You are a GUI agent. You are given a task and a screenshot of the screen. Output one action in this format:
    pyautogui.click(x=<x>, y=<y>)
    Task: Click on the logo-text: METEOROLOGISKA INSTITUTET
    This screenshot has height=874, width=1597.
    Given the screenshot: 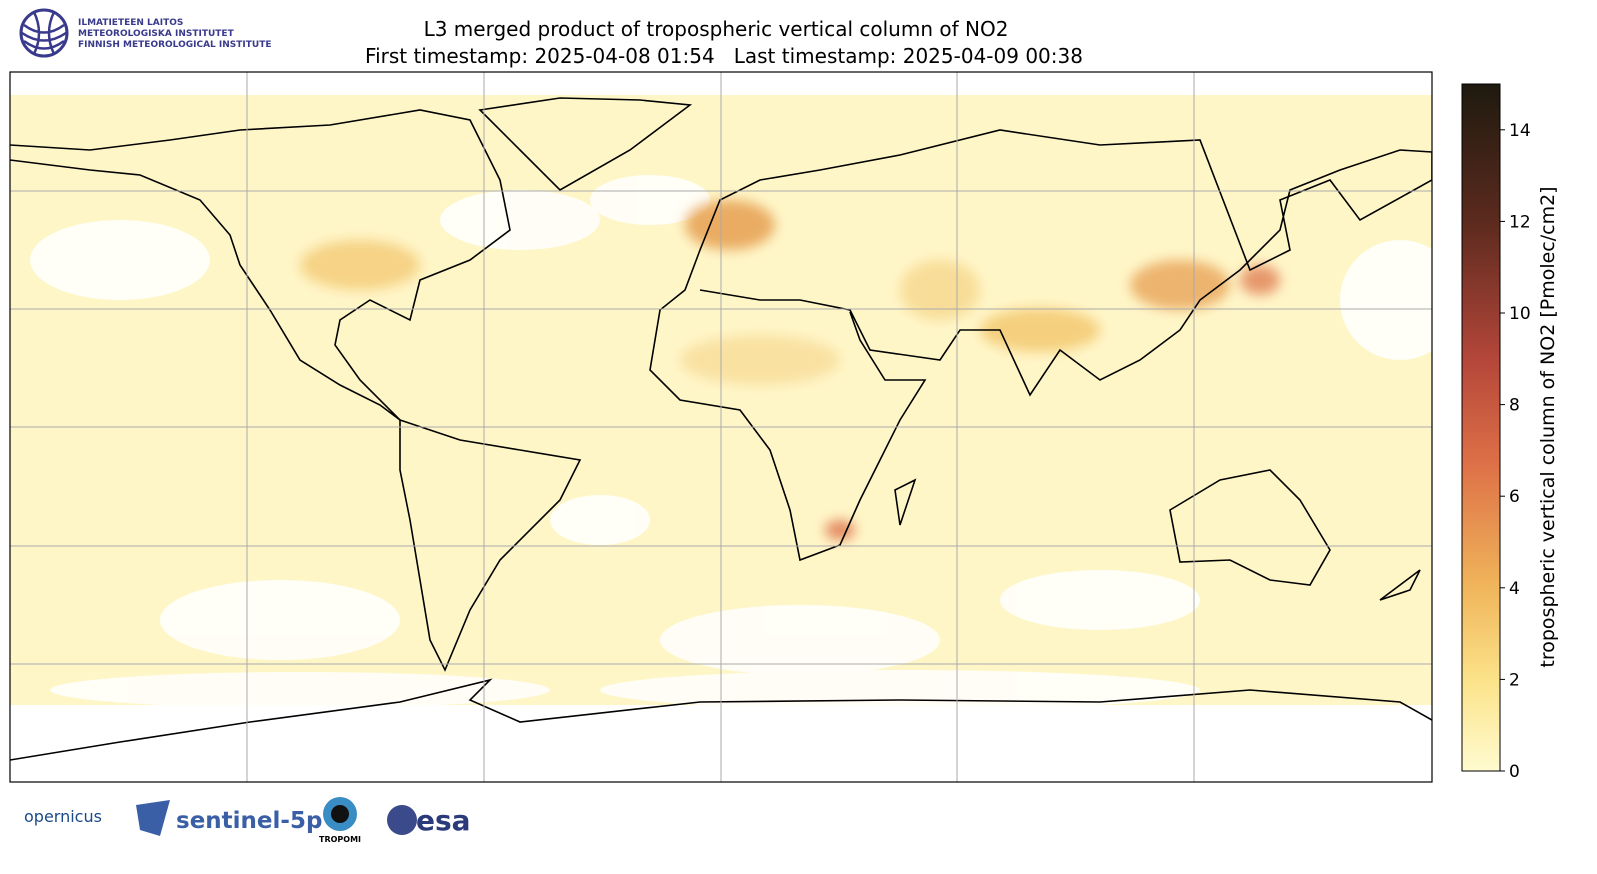 What is the action you would take?
    pyautogui.click(x=156, y=34)
    